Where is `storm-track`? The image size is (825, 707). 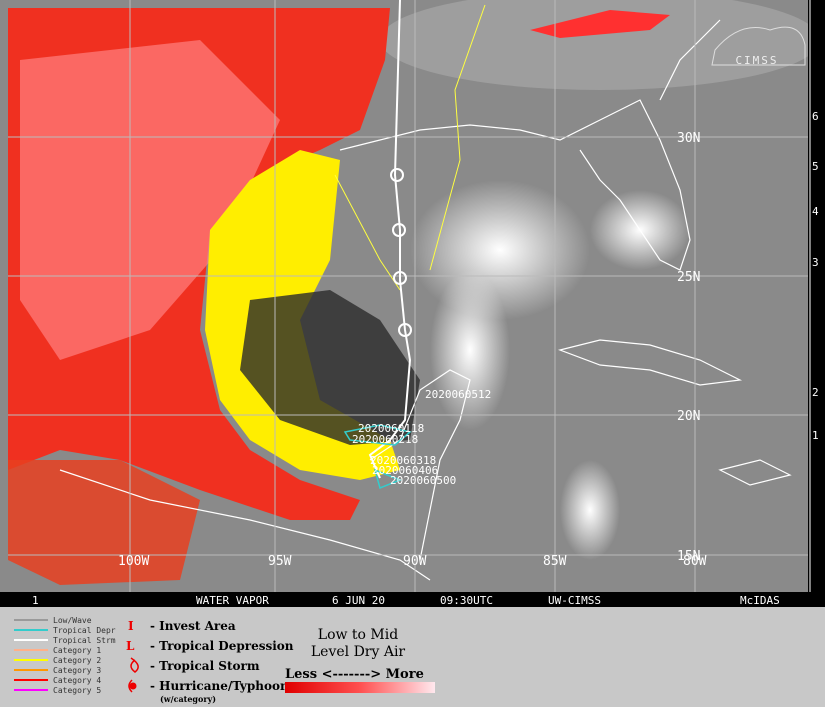
storm-track is located at coordinates (390, 239).